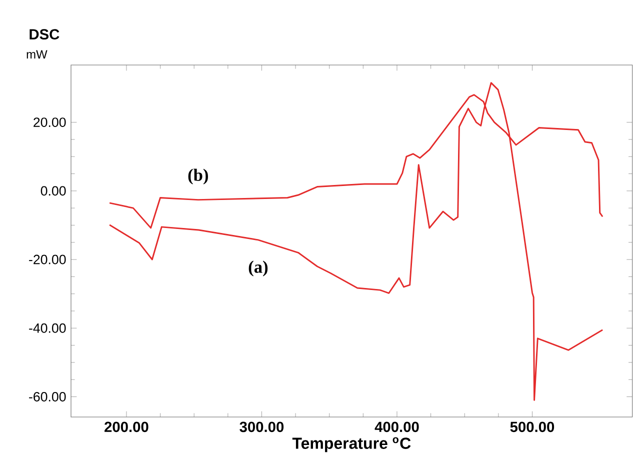 The width and height of the screenshot is (638, 473). Describe the element at coordinates (47, 328) in the screenshot. I see `y-tick-label: -40.00` at that location.